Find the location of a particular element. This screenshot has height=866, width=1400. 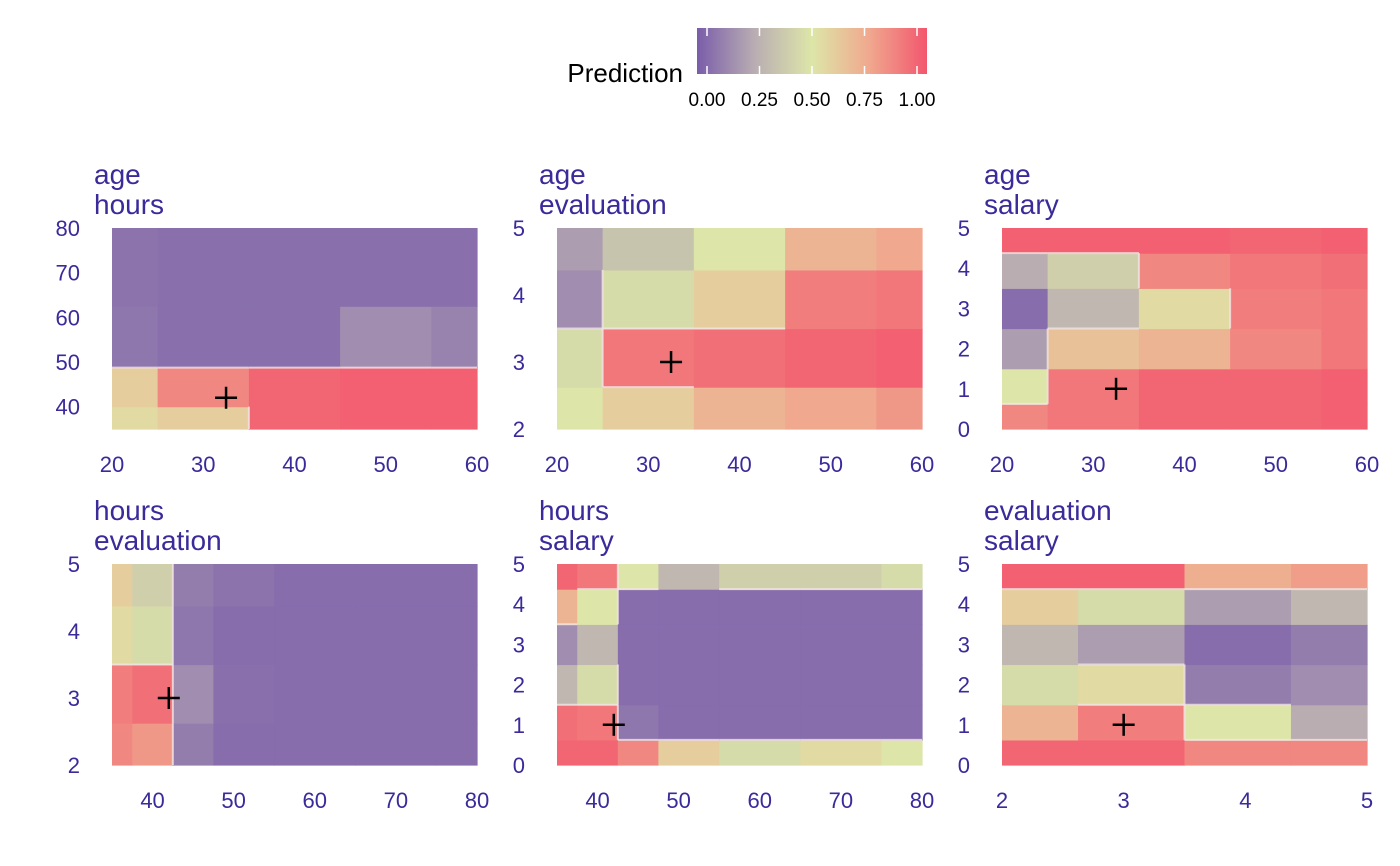

y-tick-label: 80 is located at coordinates (68, 228).